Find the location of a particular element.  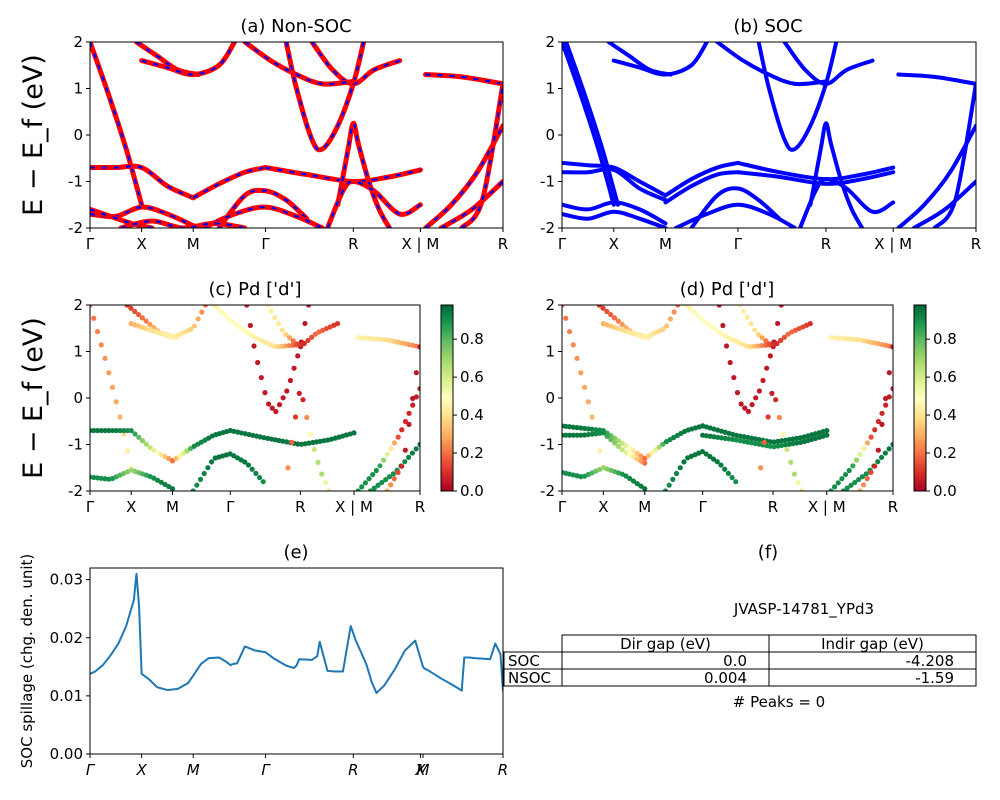

pb-frame is located at coordinates (769, 135).